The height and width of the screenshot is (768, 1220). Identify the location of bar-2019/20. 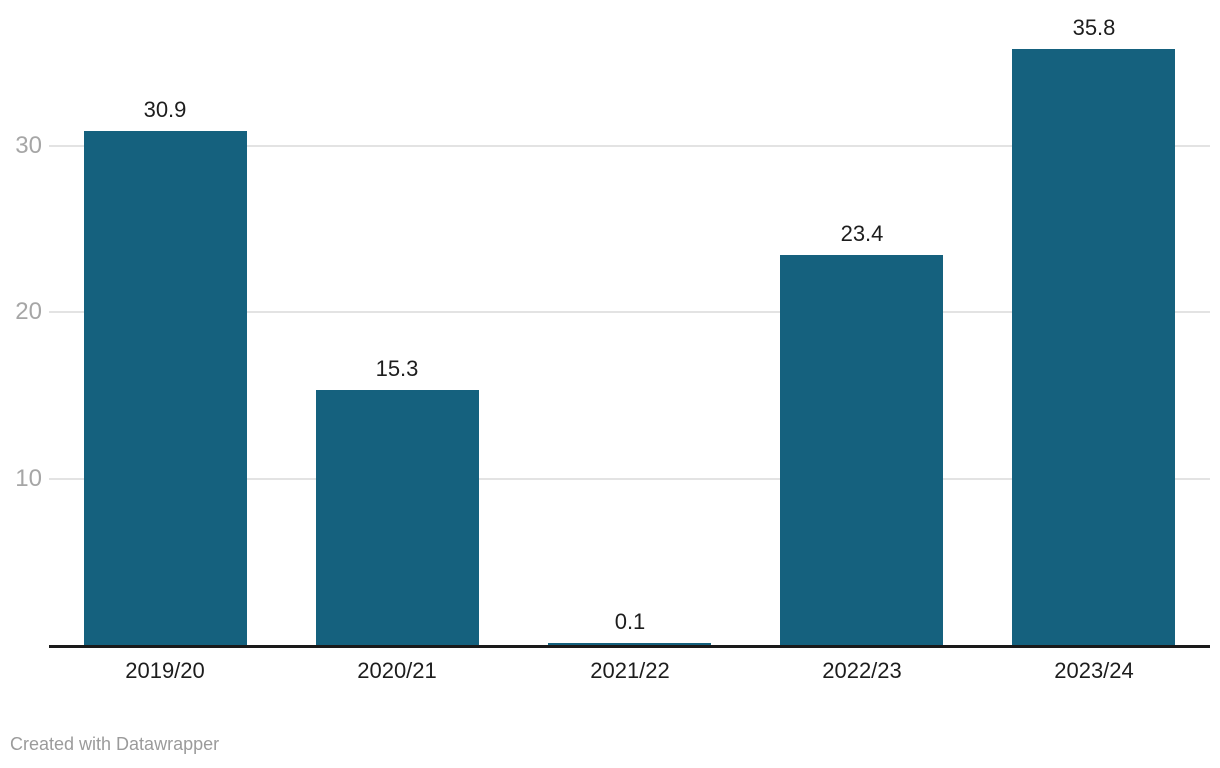
(165, 388).